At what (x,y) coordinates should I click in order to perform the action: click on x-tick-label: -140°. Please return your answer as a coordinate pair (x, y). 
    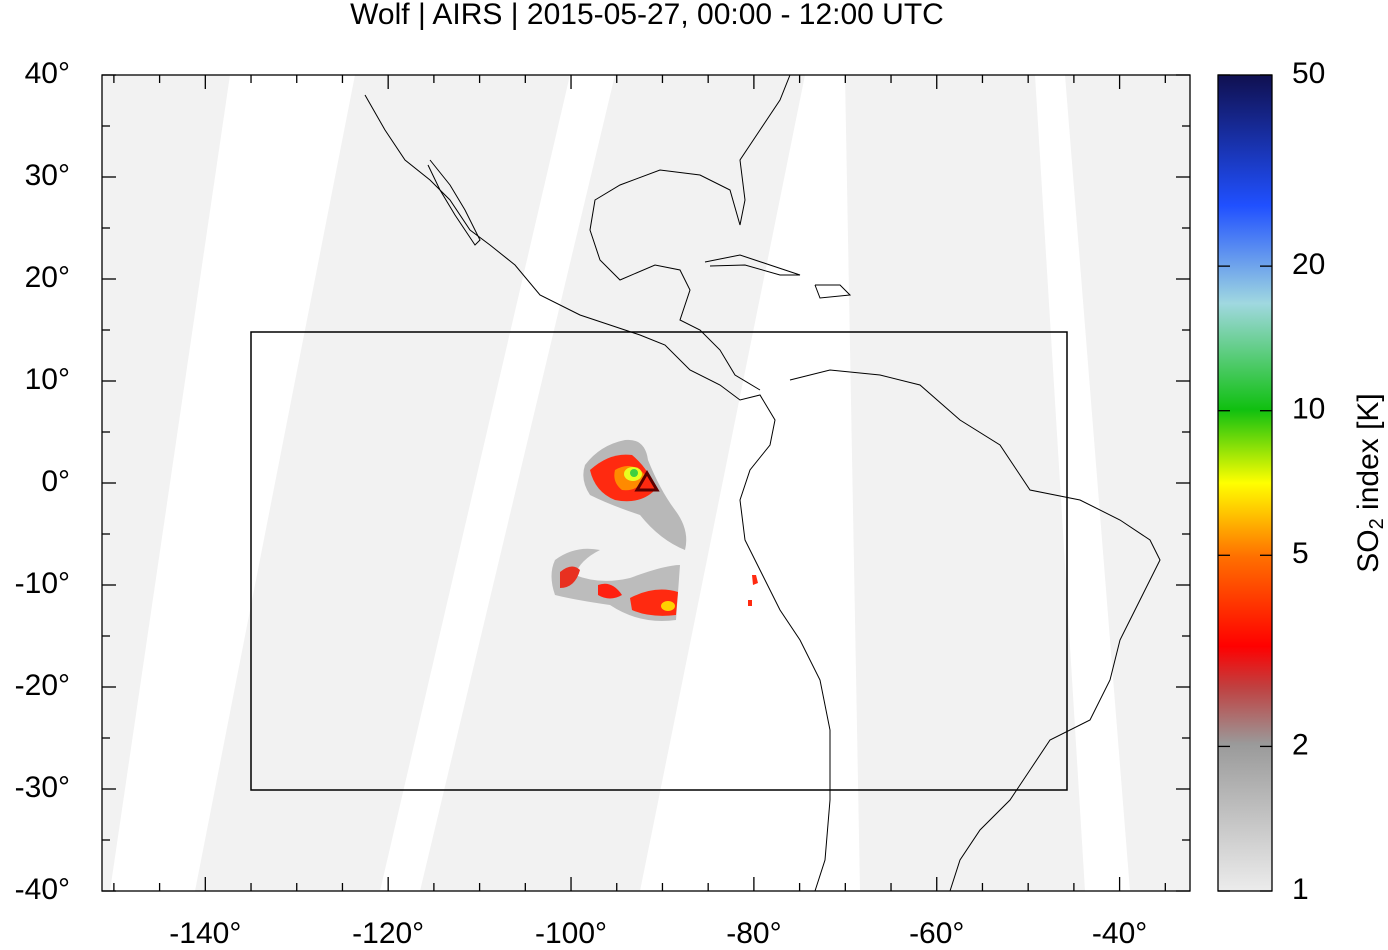
    Looking at the image, I should click on (205, 933).